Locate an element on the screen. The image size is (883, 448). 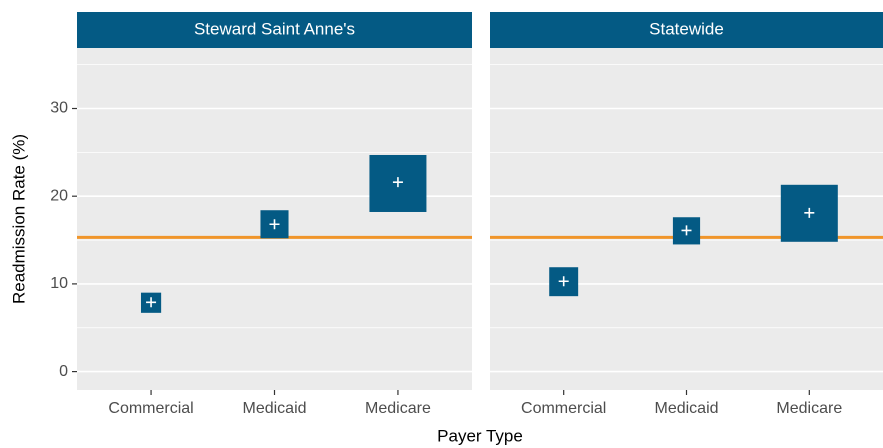
strip-title: Statewide is located at coordinates (686, 28).